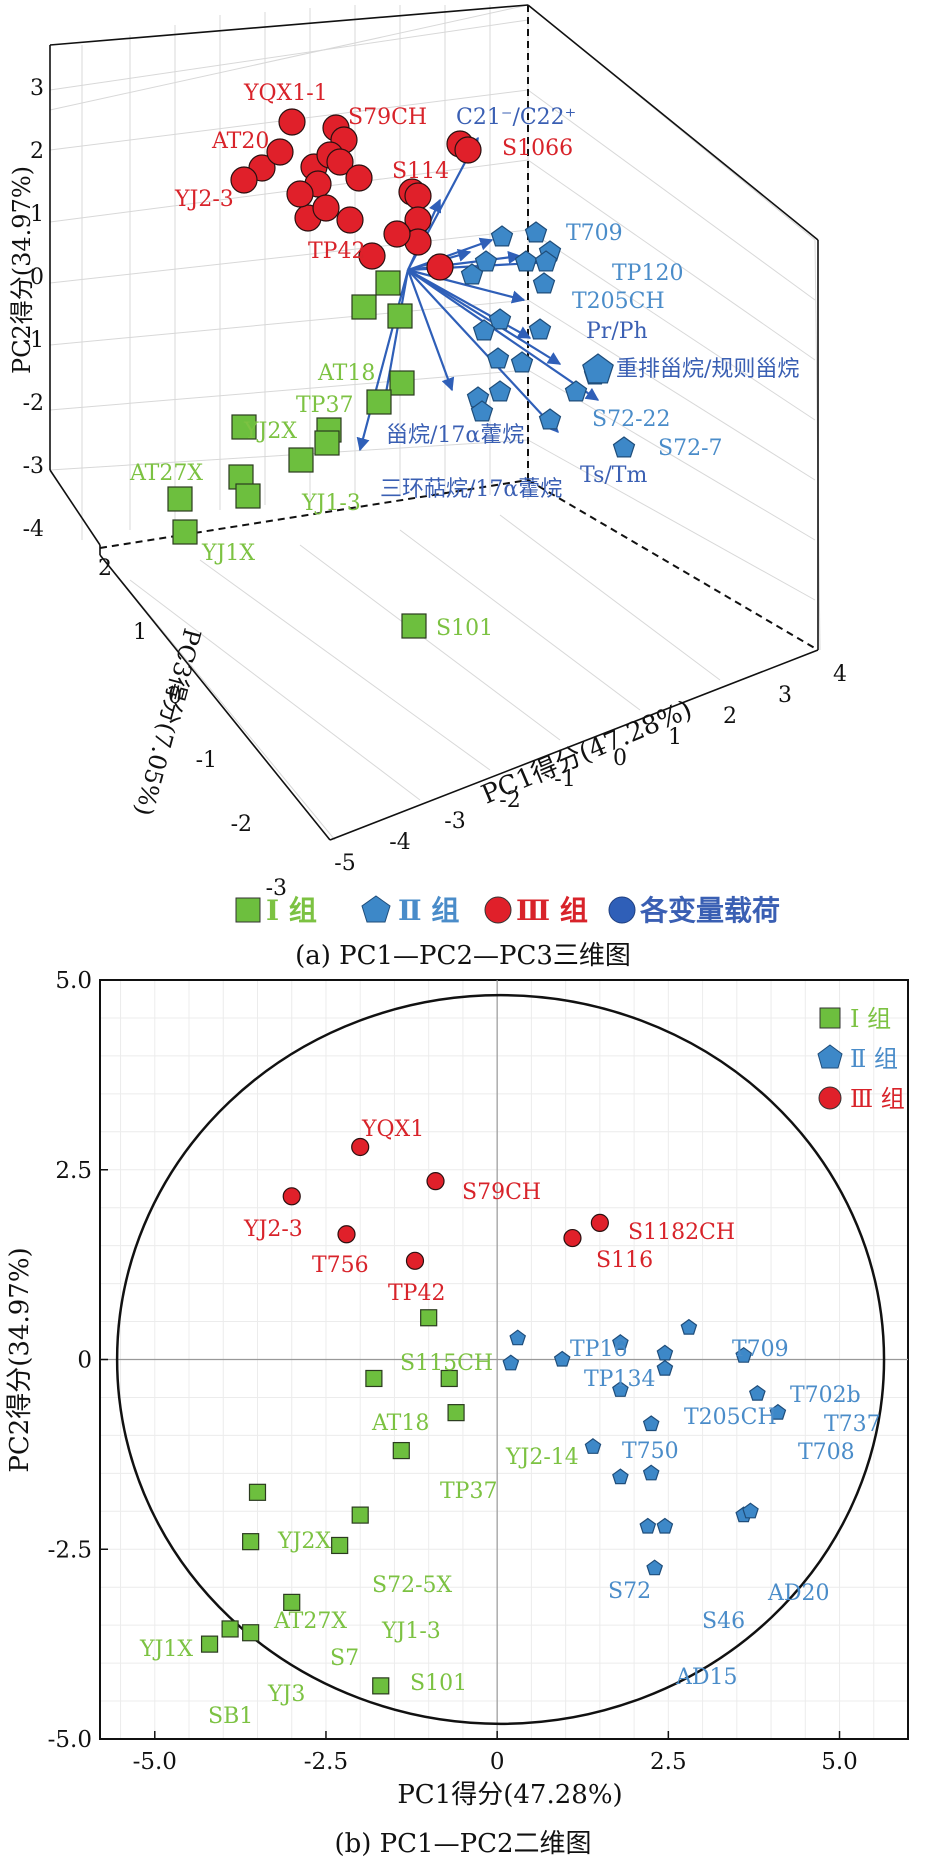 This screenshot has height=1864, width=926. Describe the element at coordinates (537, 148) in the screenshot. I see `label-s1066: S1066` at that location.